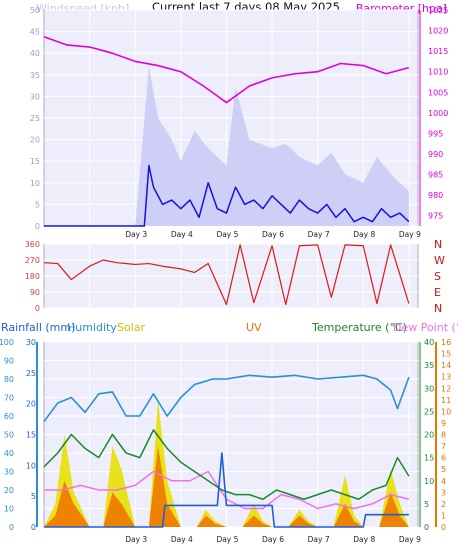 The height and width of the screenshot is (548, 458). What do you see at coordinates (32, 244) in the screenshot?
I see `winddir-y-tick-label: 360` at bounding box center [32, 244].